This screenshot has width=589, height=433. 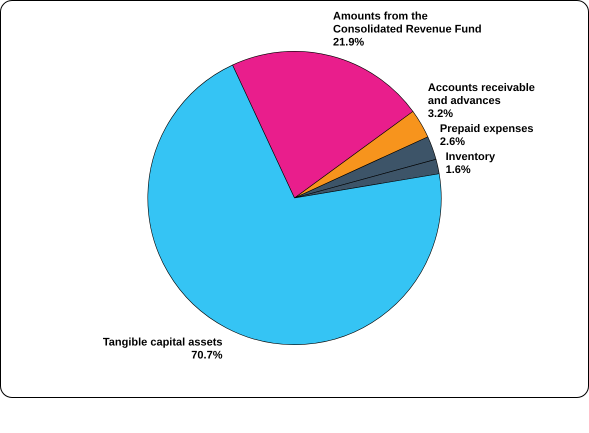 I want to click on slice-label: Inventory, so click(x=471, y=157).